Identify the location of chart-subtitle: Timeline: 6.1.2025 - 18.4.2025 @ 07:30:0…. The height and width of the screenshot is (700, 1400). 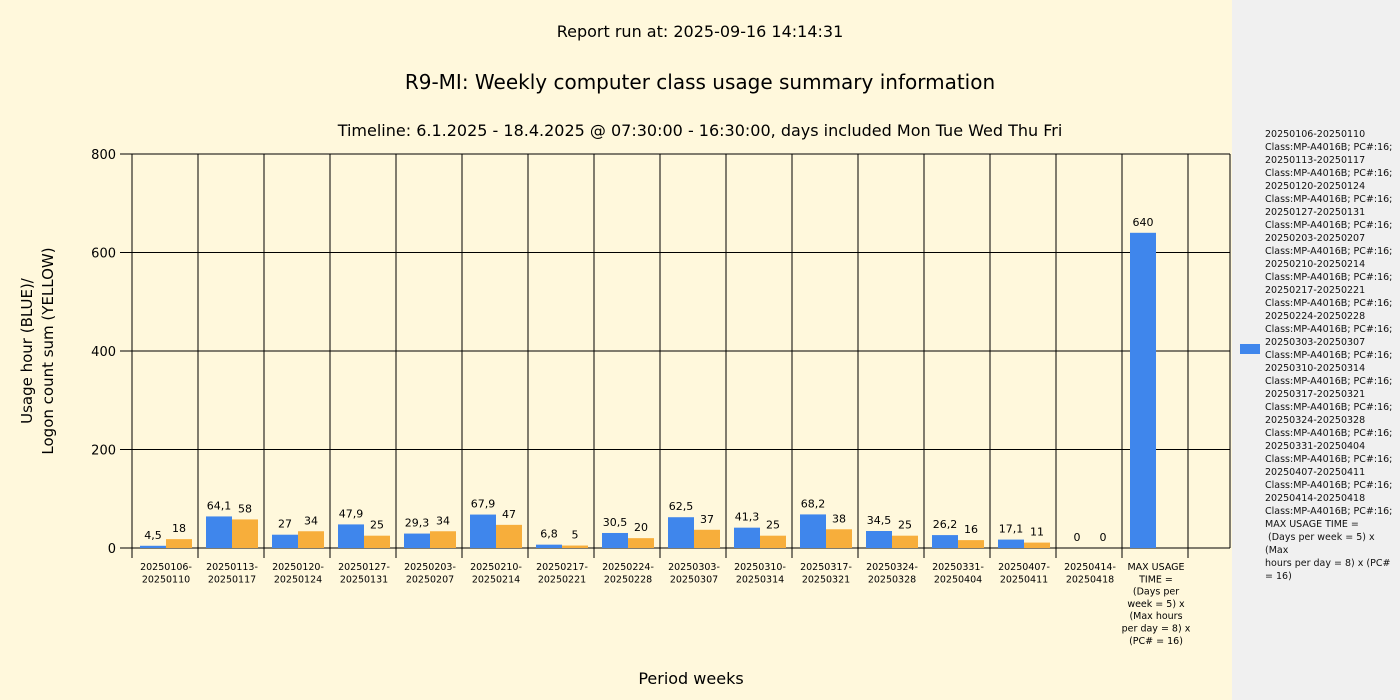
(700, 130).